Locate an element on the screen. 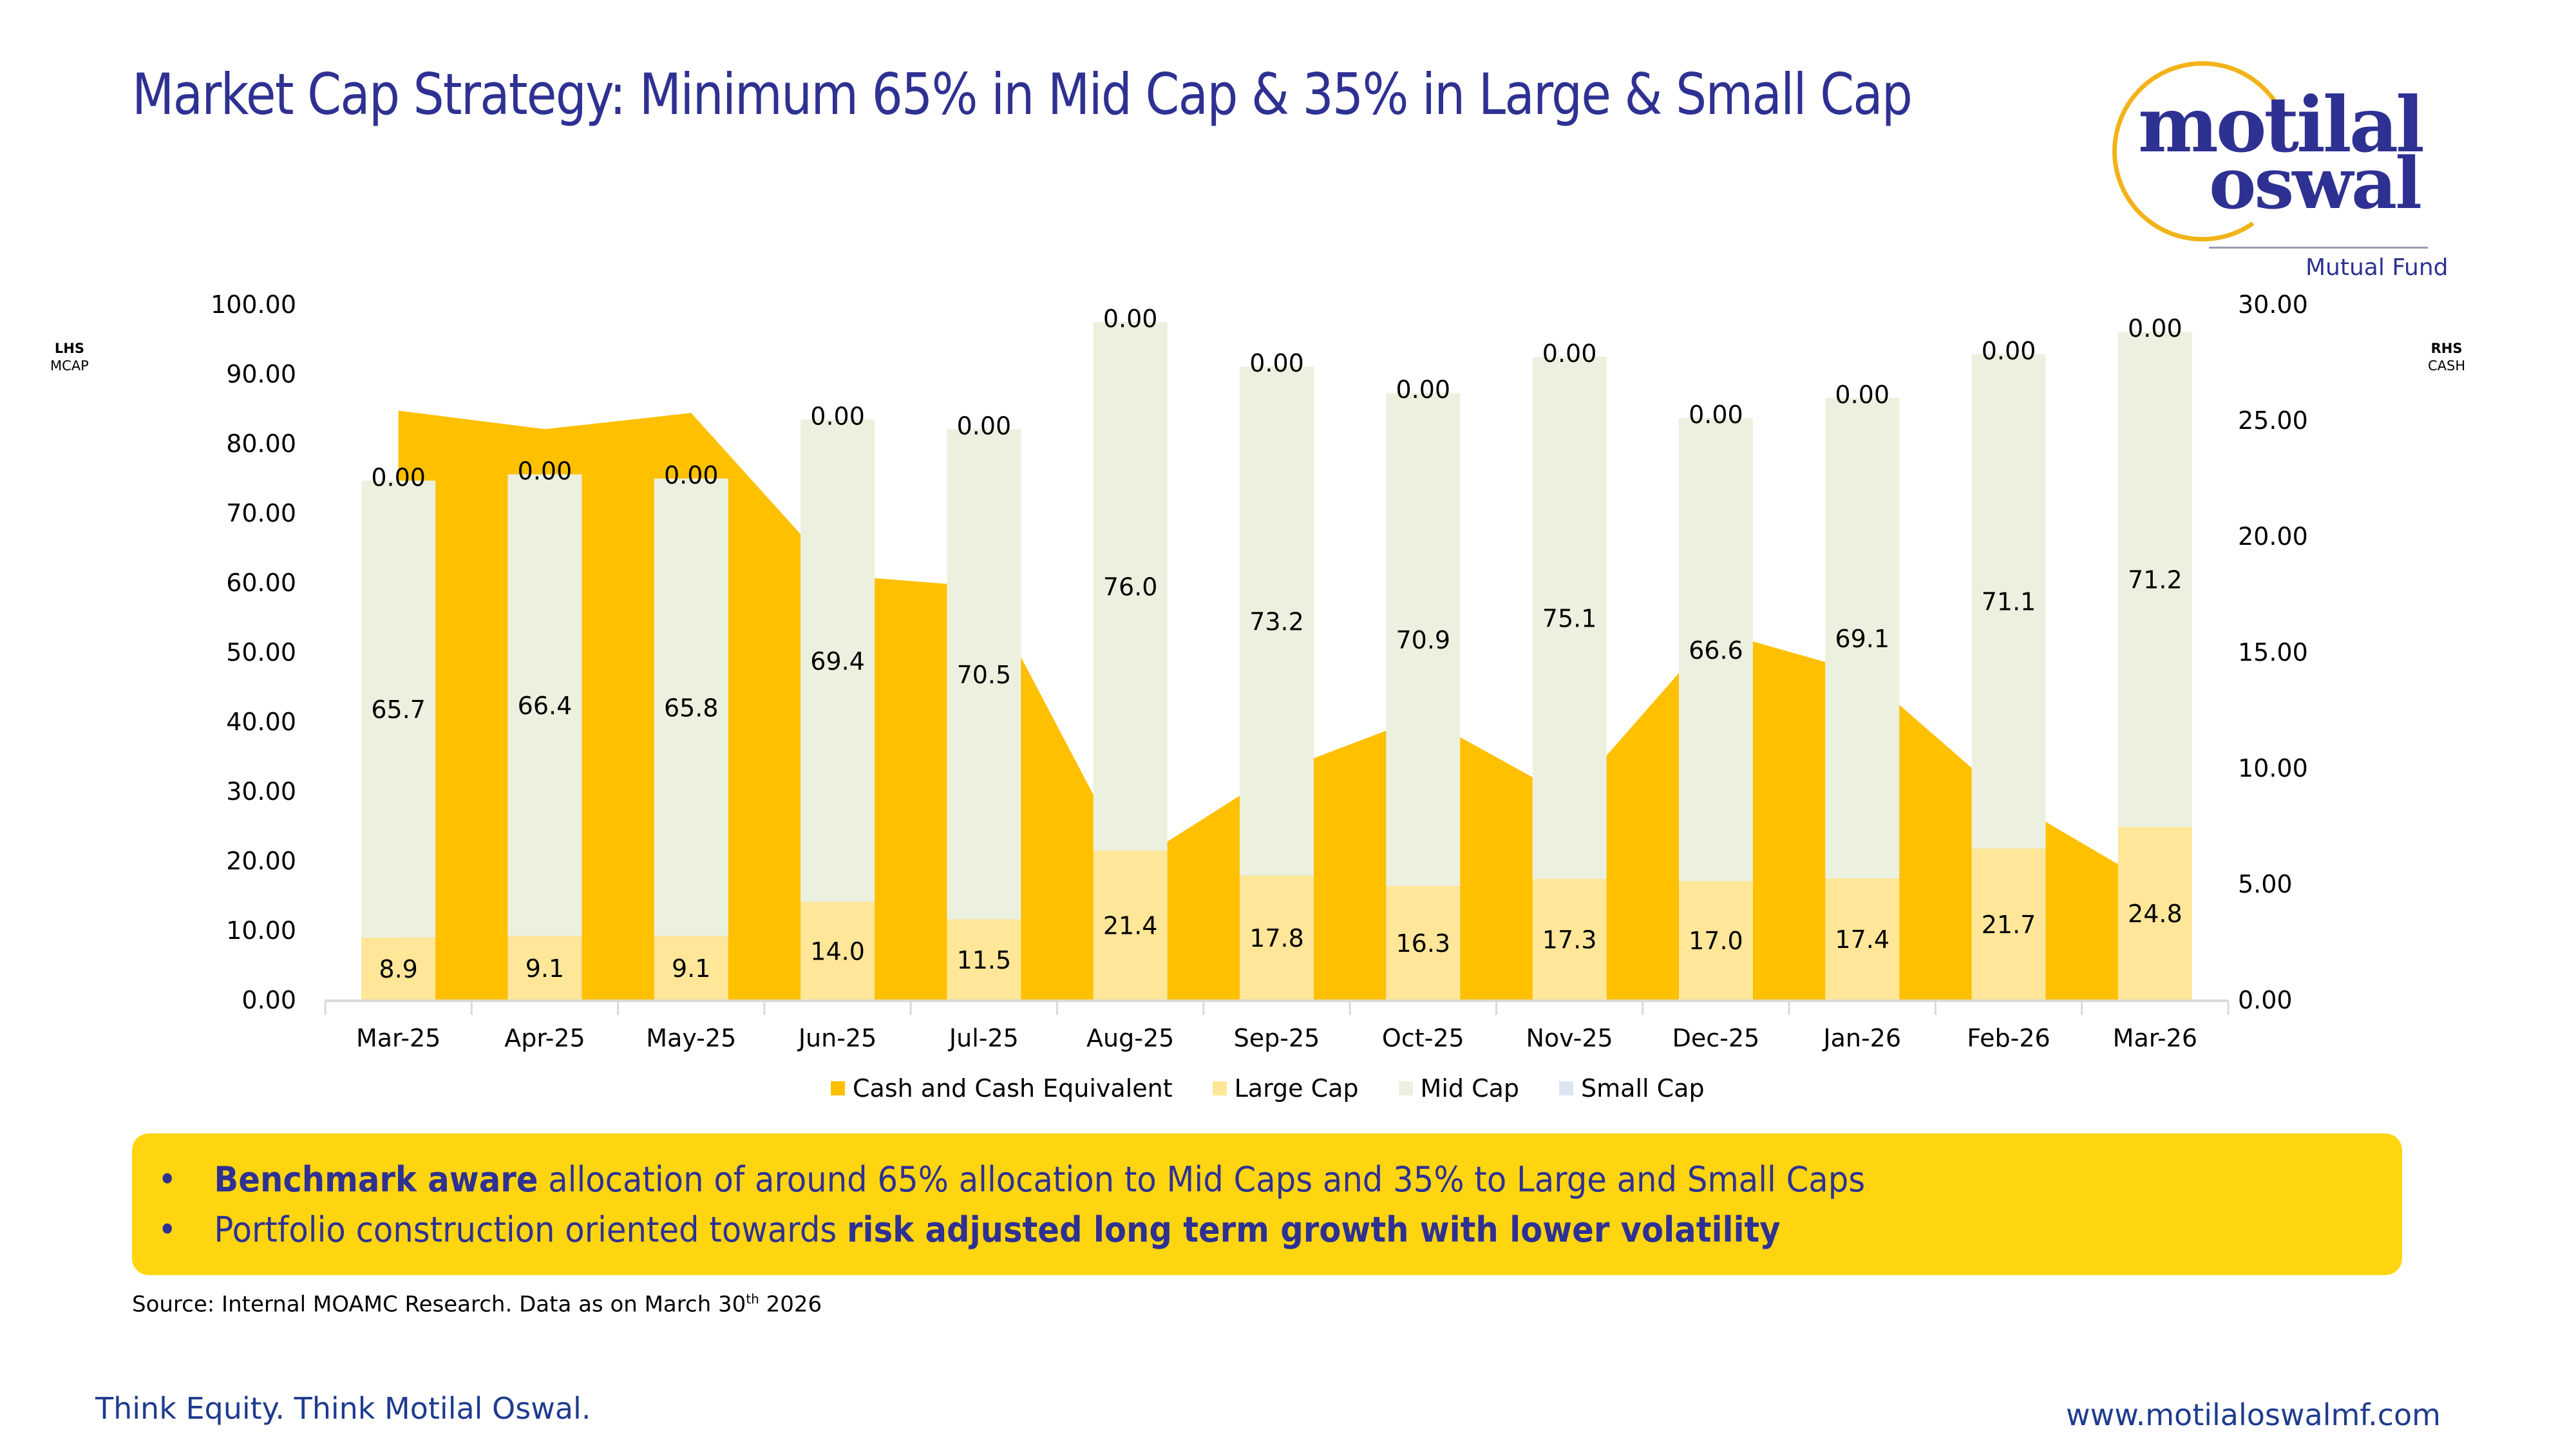 The width and height of the screenshot is (2576, 1449). legend-item: Mid Cap is located at coordinates (1459, 1089).